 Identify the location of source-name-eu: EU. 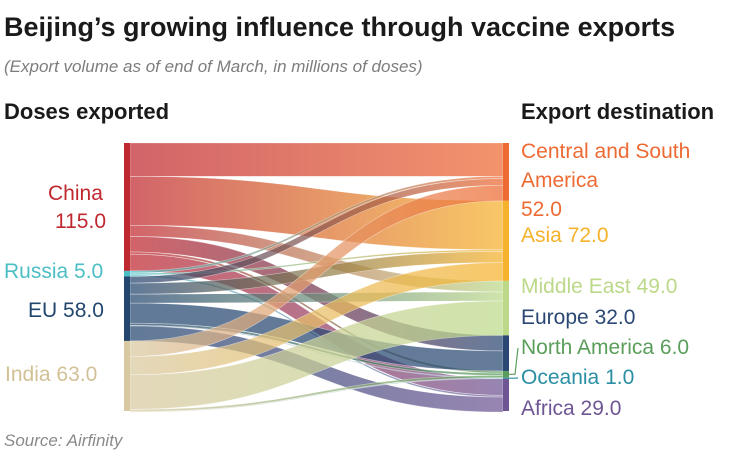
(43, 310).